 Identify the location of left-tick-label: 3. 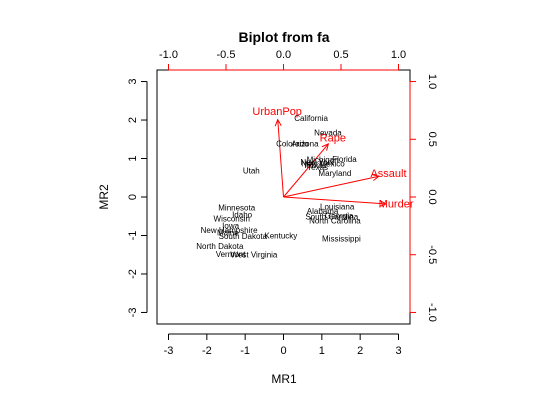
(133, 81).